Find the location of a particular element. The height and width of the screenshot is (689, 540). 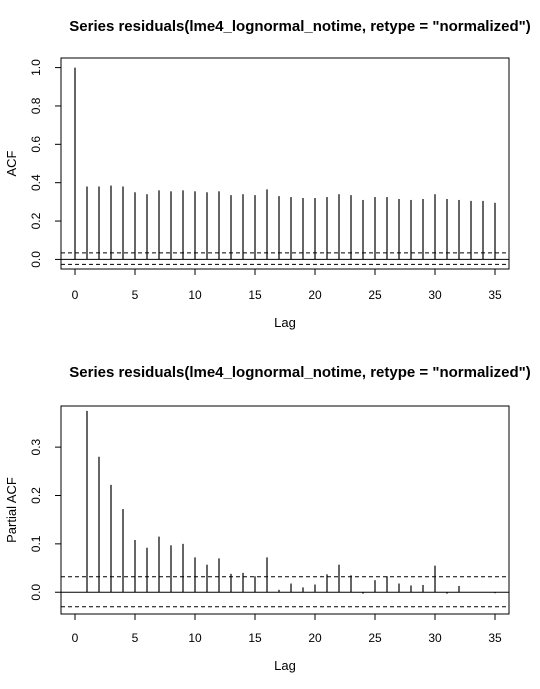

y-axis-label: Partial ACF is located at coordinates (11, 510).